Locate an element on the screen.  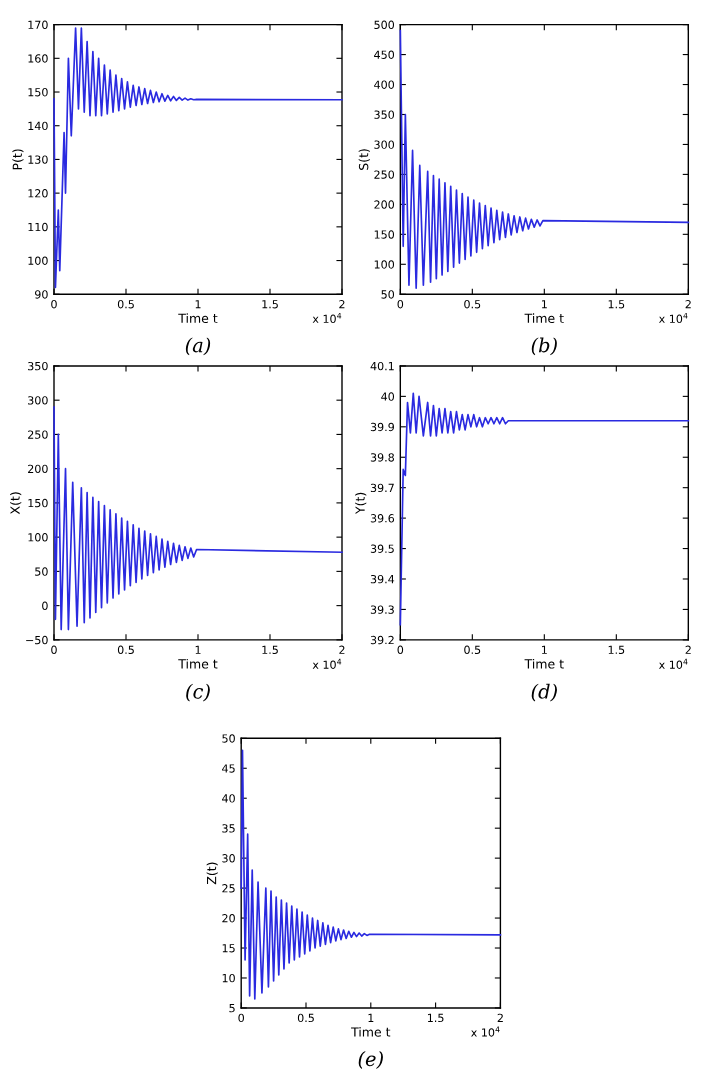
text: (c) is located at coordinates (198, 692).